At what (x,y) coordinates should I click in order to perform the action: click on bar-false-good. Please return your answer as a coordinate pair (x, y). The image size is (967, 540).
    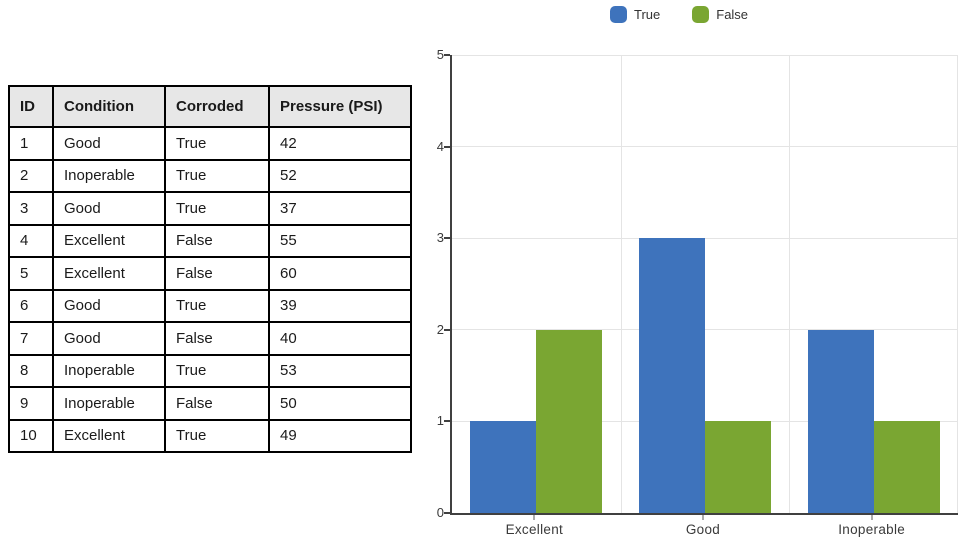
    Looking at the image, I should click on (738, 467).